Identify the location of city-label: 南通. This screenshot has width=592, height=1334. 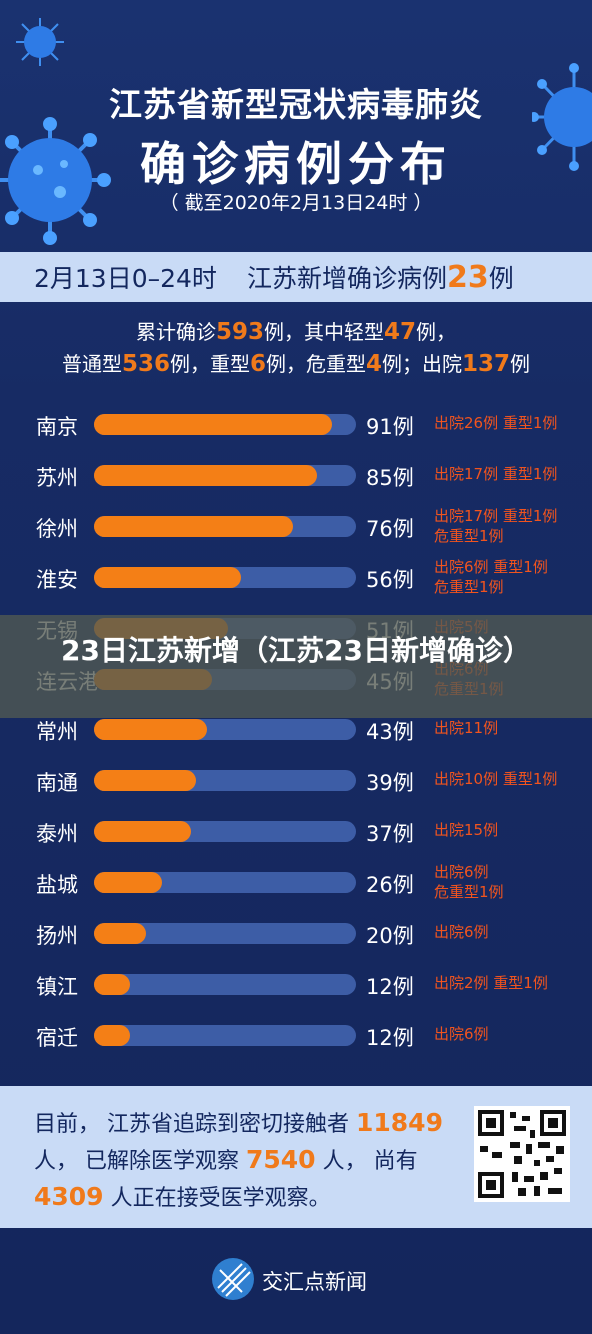
(57, 783).